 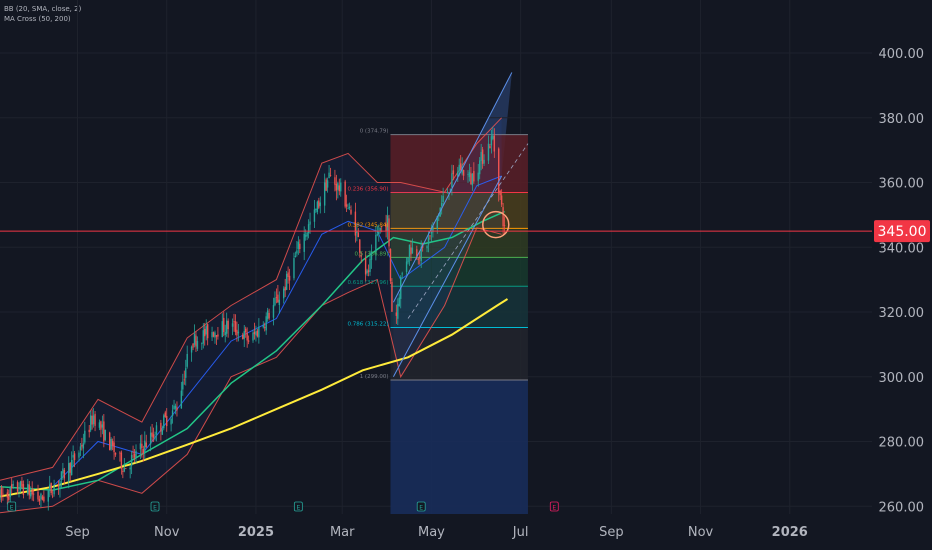 What do you see at coordinates (459, 446) in the screenshot?
I see `fib-zone-below` at bounding box center [459, 446].